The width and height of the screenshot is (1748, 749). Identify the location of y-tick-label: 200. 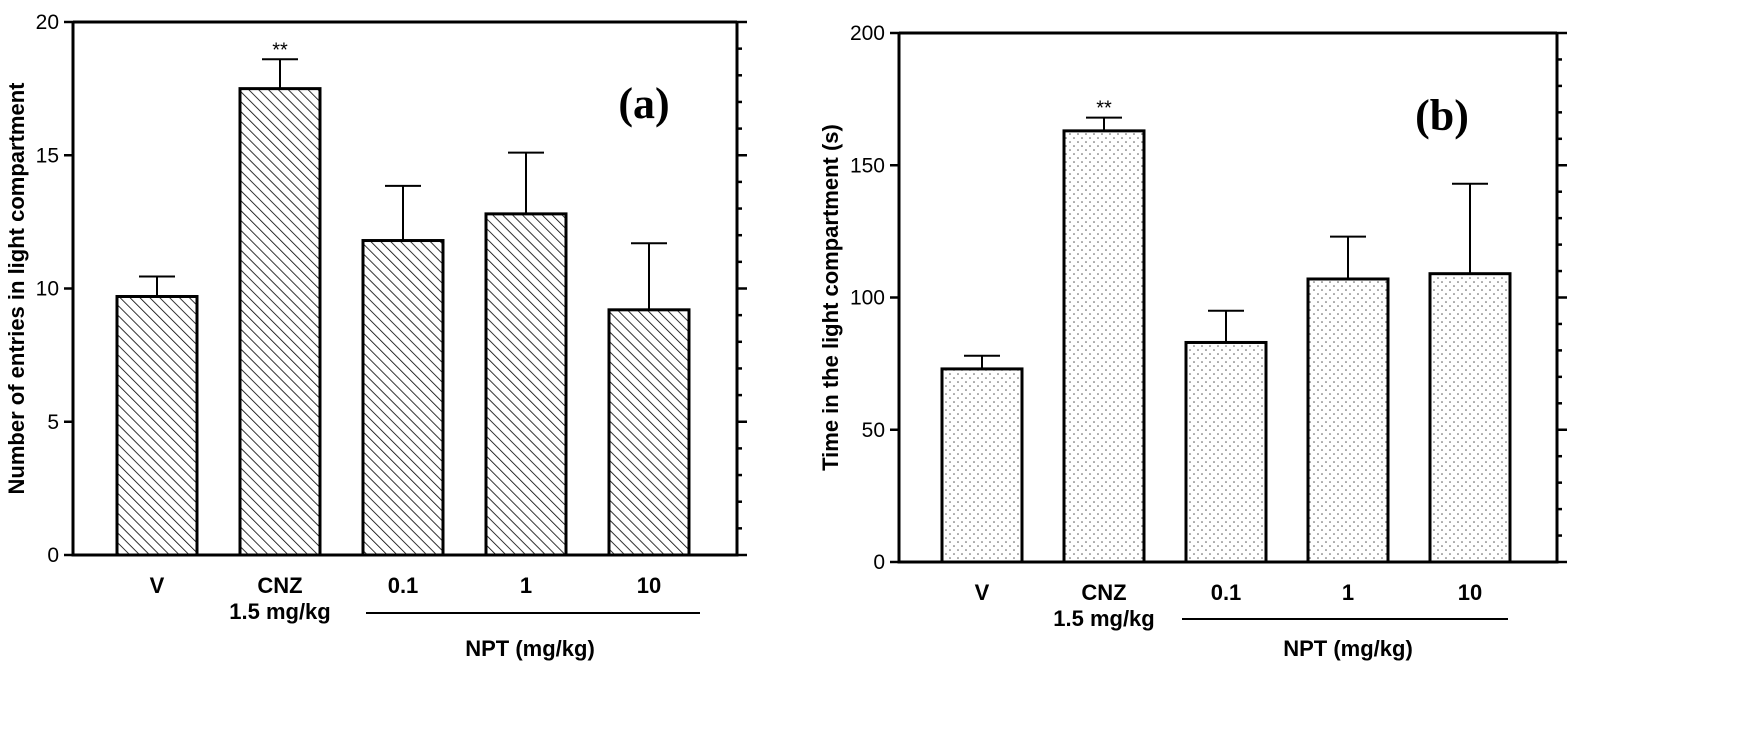
(867, 33).